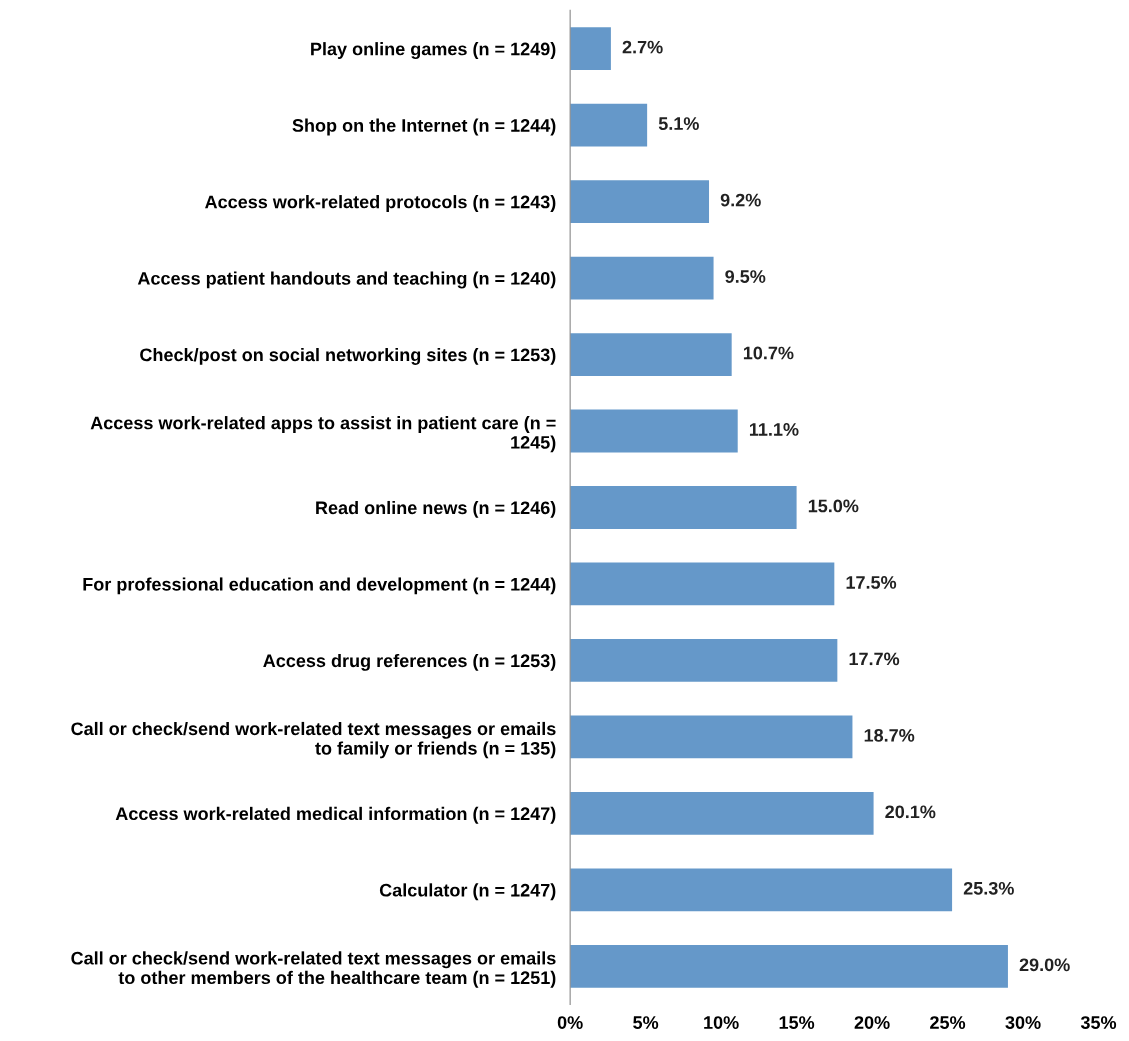  What do you see at coordinates (768, 353) in the screenshot?
I see `data-label: 10.7%` at bounding box center [768, 353].